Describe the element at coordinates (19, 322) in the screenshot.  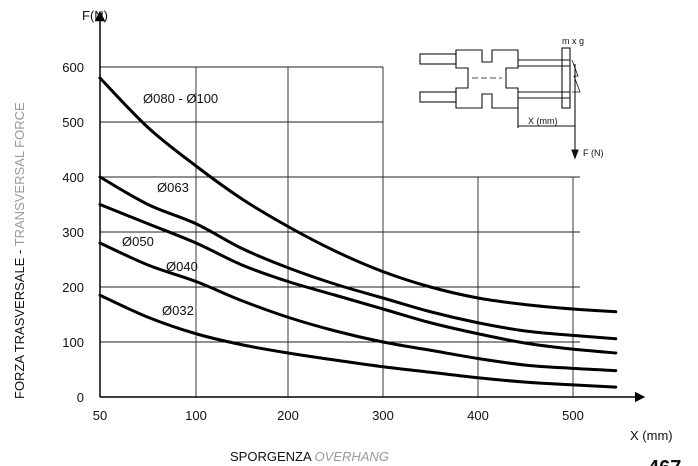
I see `y-axis-label-main: FORZA TRASVERSALE -` at that location.